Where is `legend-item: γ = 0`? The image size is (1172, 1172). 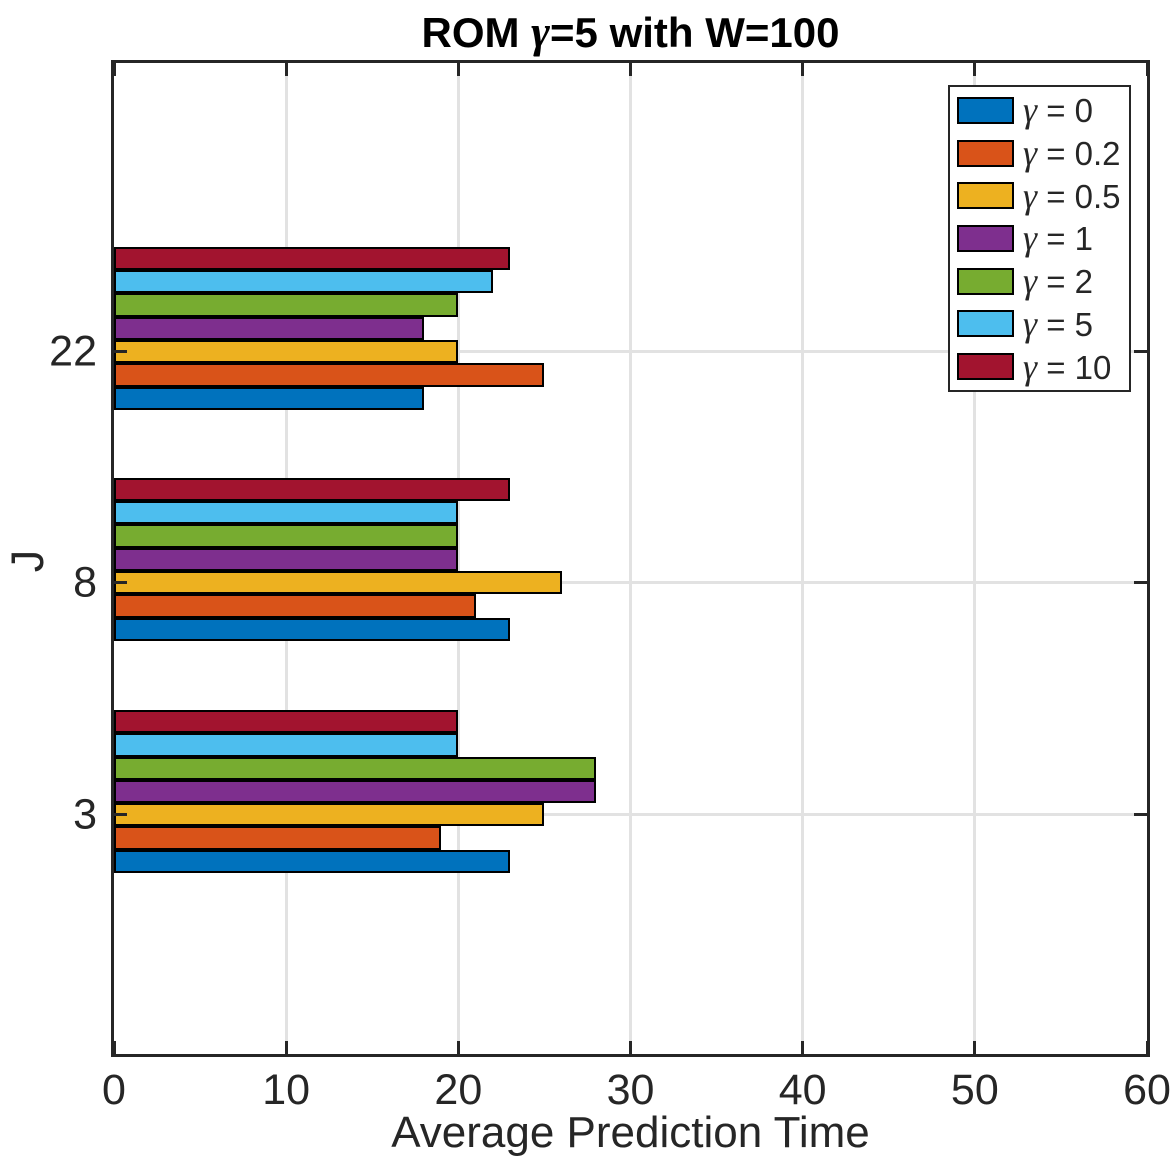 legend-item: γ = 0 is located at coordinates (1043, 110).